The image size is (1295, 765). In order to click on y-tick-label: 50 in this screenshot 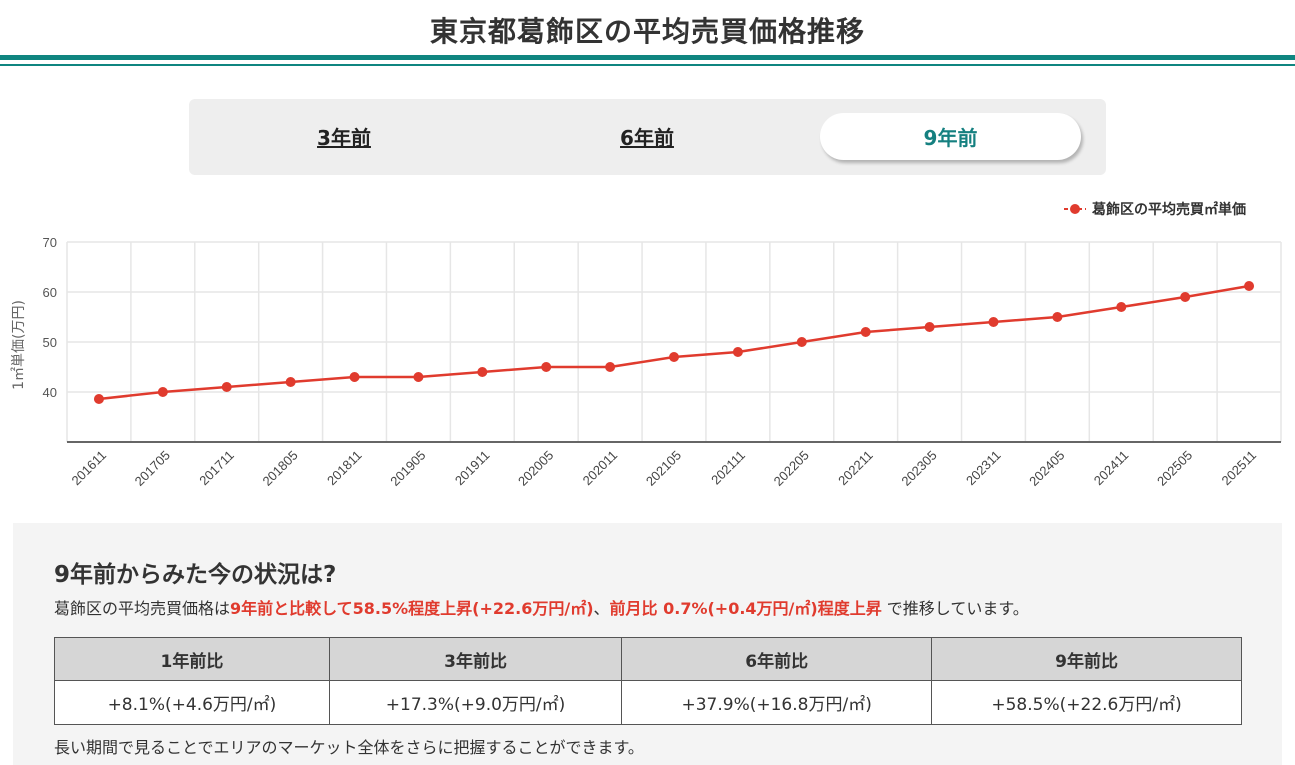, I will do `click(50, 342)`.